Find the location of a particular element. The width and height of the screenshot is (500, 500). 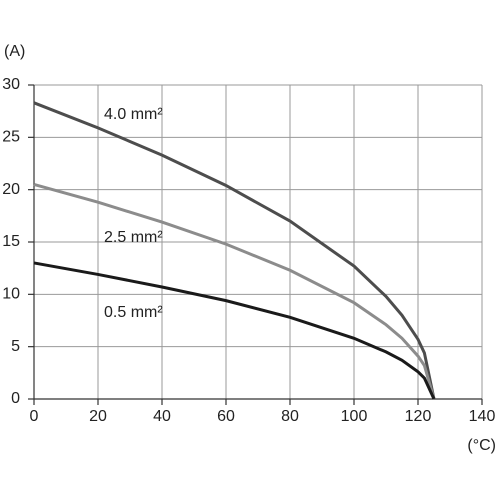

y-tick-label: 30 is located at coordinates (11, 84).